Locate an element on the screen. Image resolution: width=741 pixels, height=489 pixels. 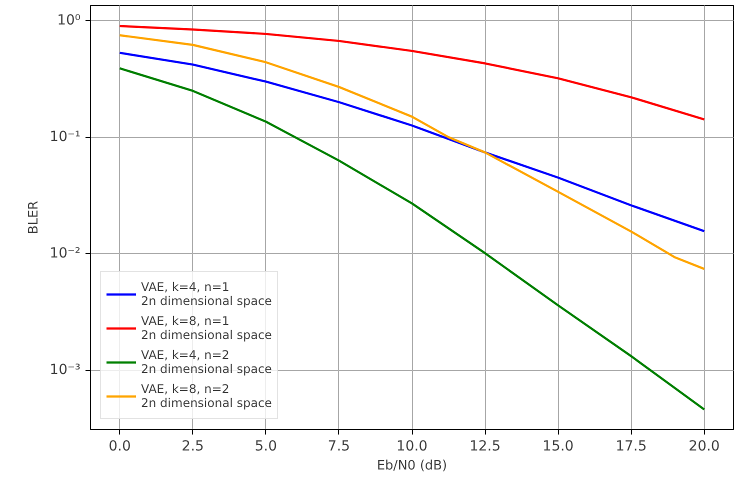
y-tick-label: 10⁰ is located at coordinates (69, 20).